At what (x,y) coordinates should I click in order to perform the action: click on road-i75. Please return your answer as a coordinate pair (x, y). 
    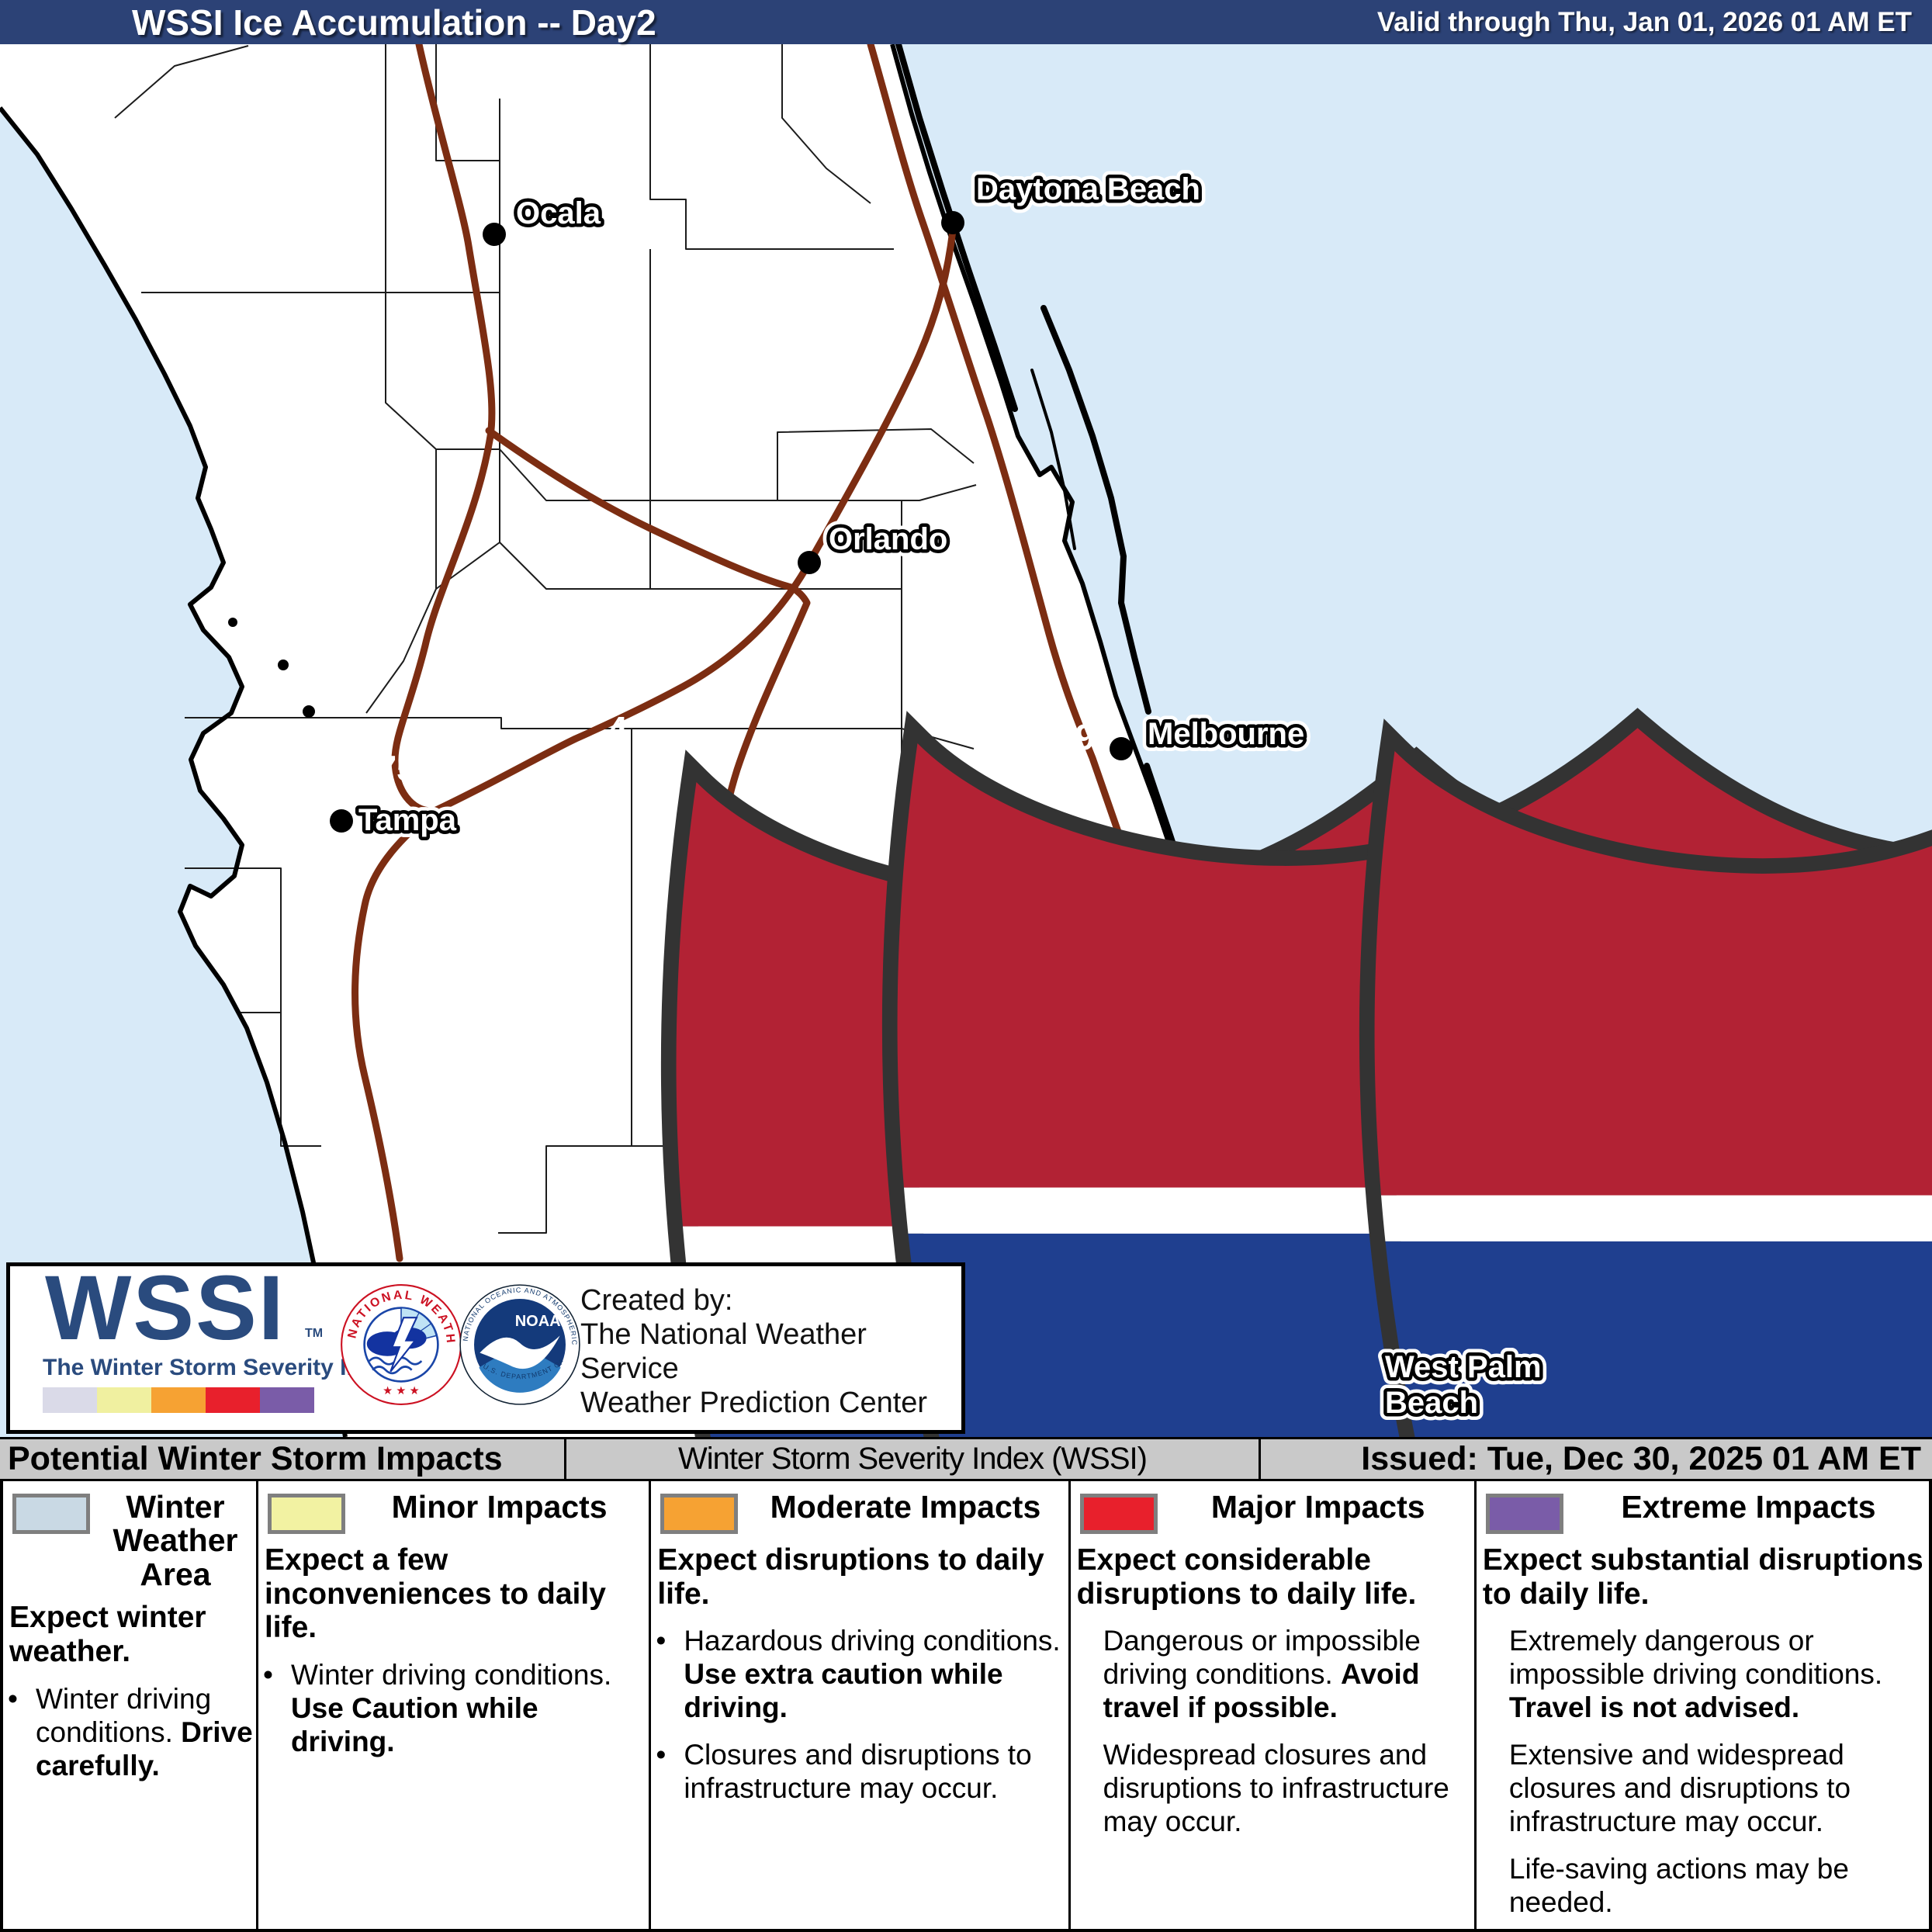
    Looking at the image, I should click on (423, 651).